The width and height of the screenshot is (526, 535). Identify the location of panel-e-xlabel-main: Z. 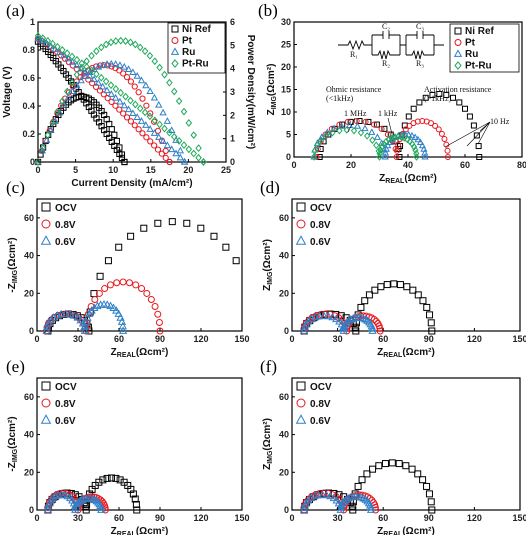
(114, 530).